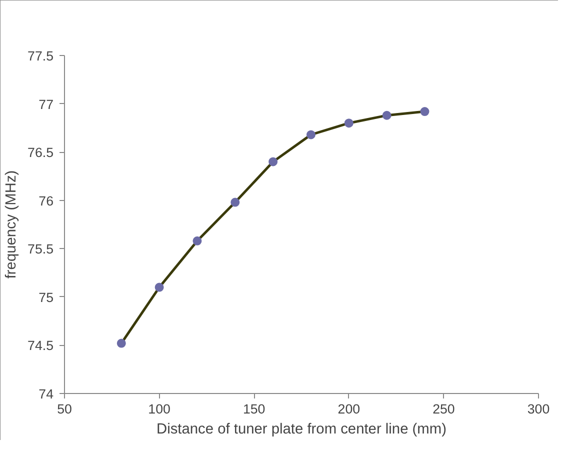  What do you see at coordinates (41, 152) in the screenshot?
I see `y-tick-label: 76.5` at bounding box center [41, 152].